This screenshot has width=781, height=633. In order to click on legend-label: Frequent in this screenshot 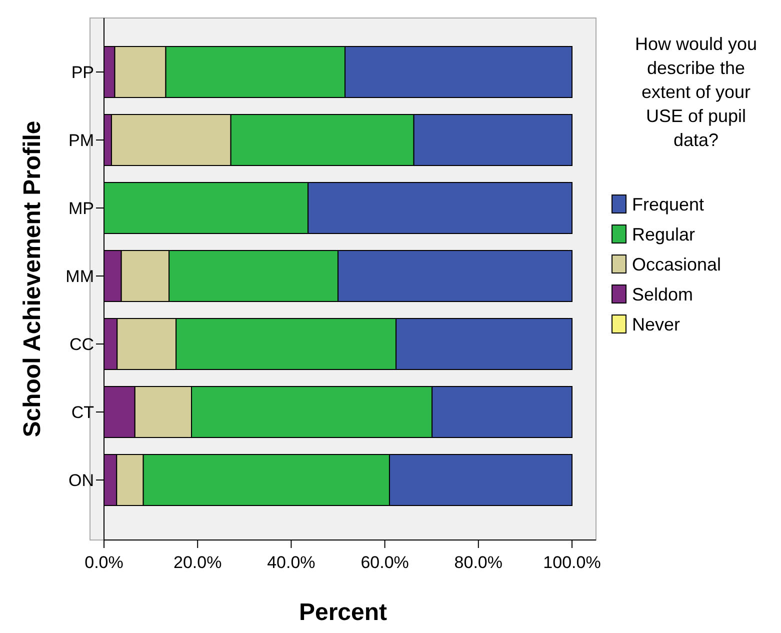, I will do `click(668, 204)`.